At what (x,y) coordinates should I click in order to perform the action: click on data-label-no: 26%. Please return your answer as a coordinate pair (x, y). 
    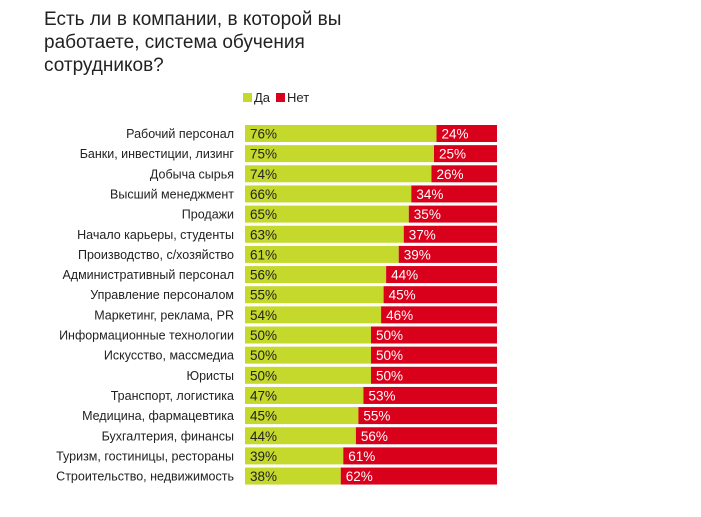
    Looking at the image, I should click on (449, 174).